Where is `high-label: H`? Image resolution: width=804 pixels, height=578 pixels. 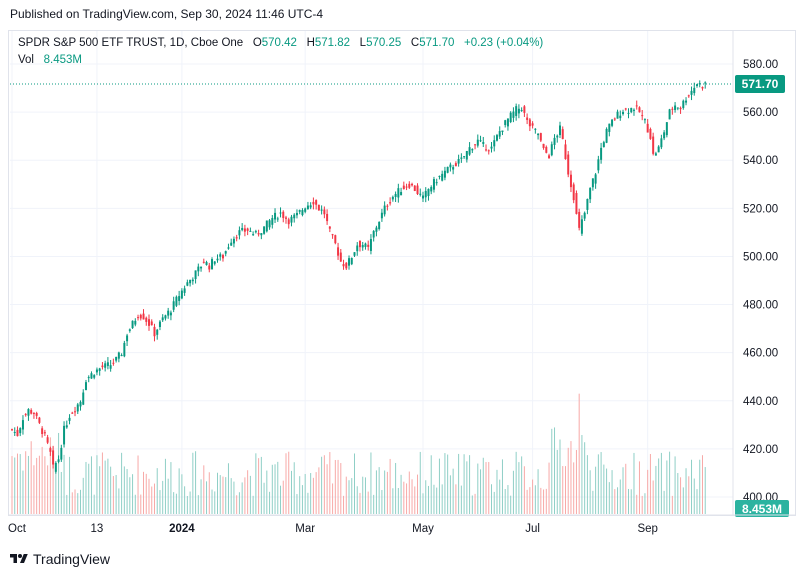 high-label: H is located at coordinates (310, 43).